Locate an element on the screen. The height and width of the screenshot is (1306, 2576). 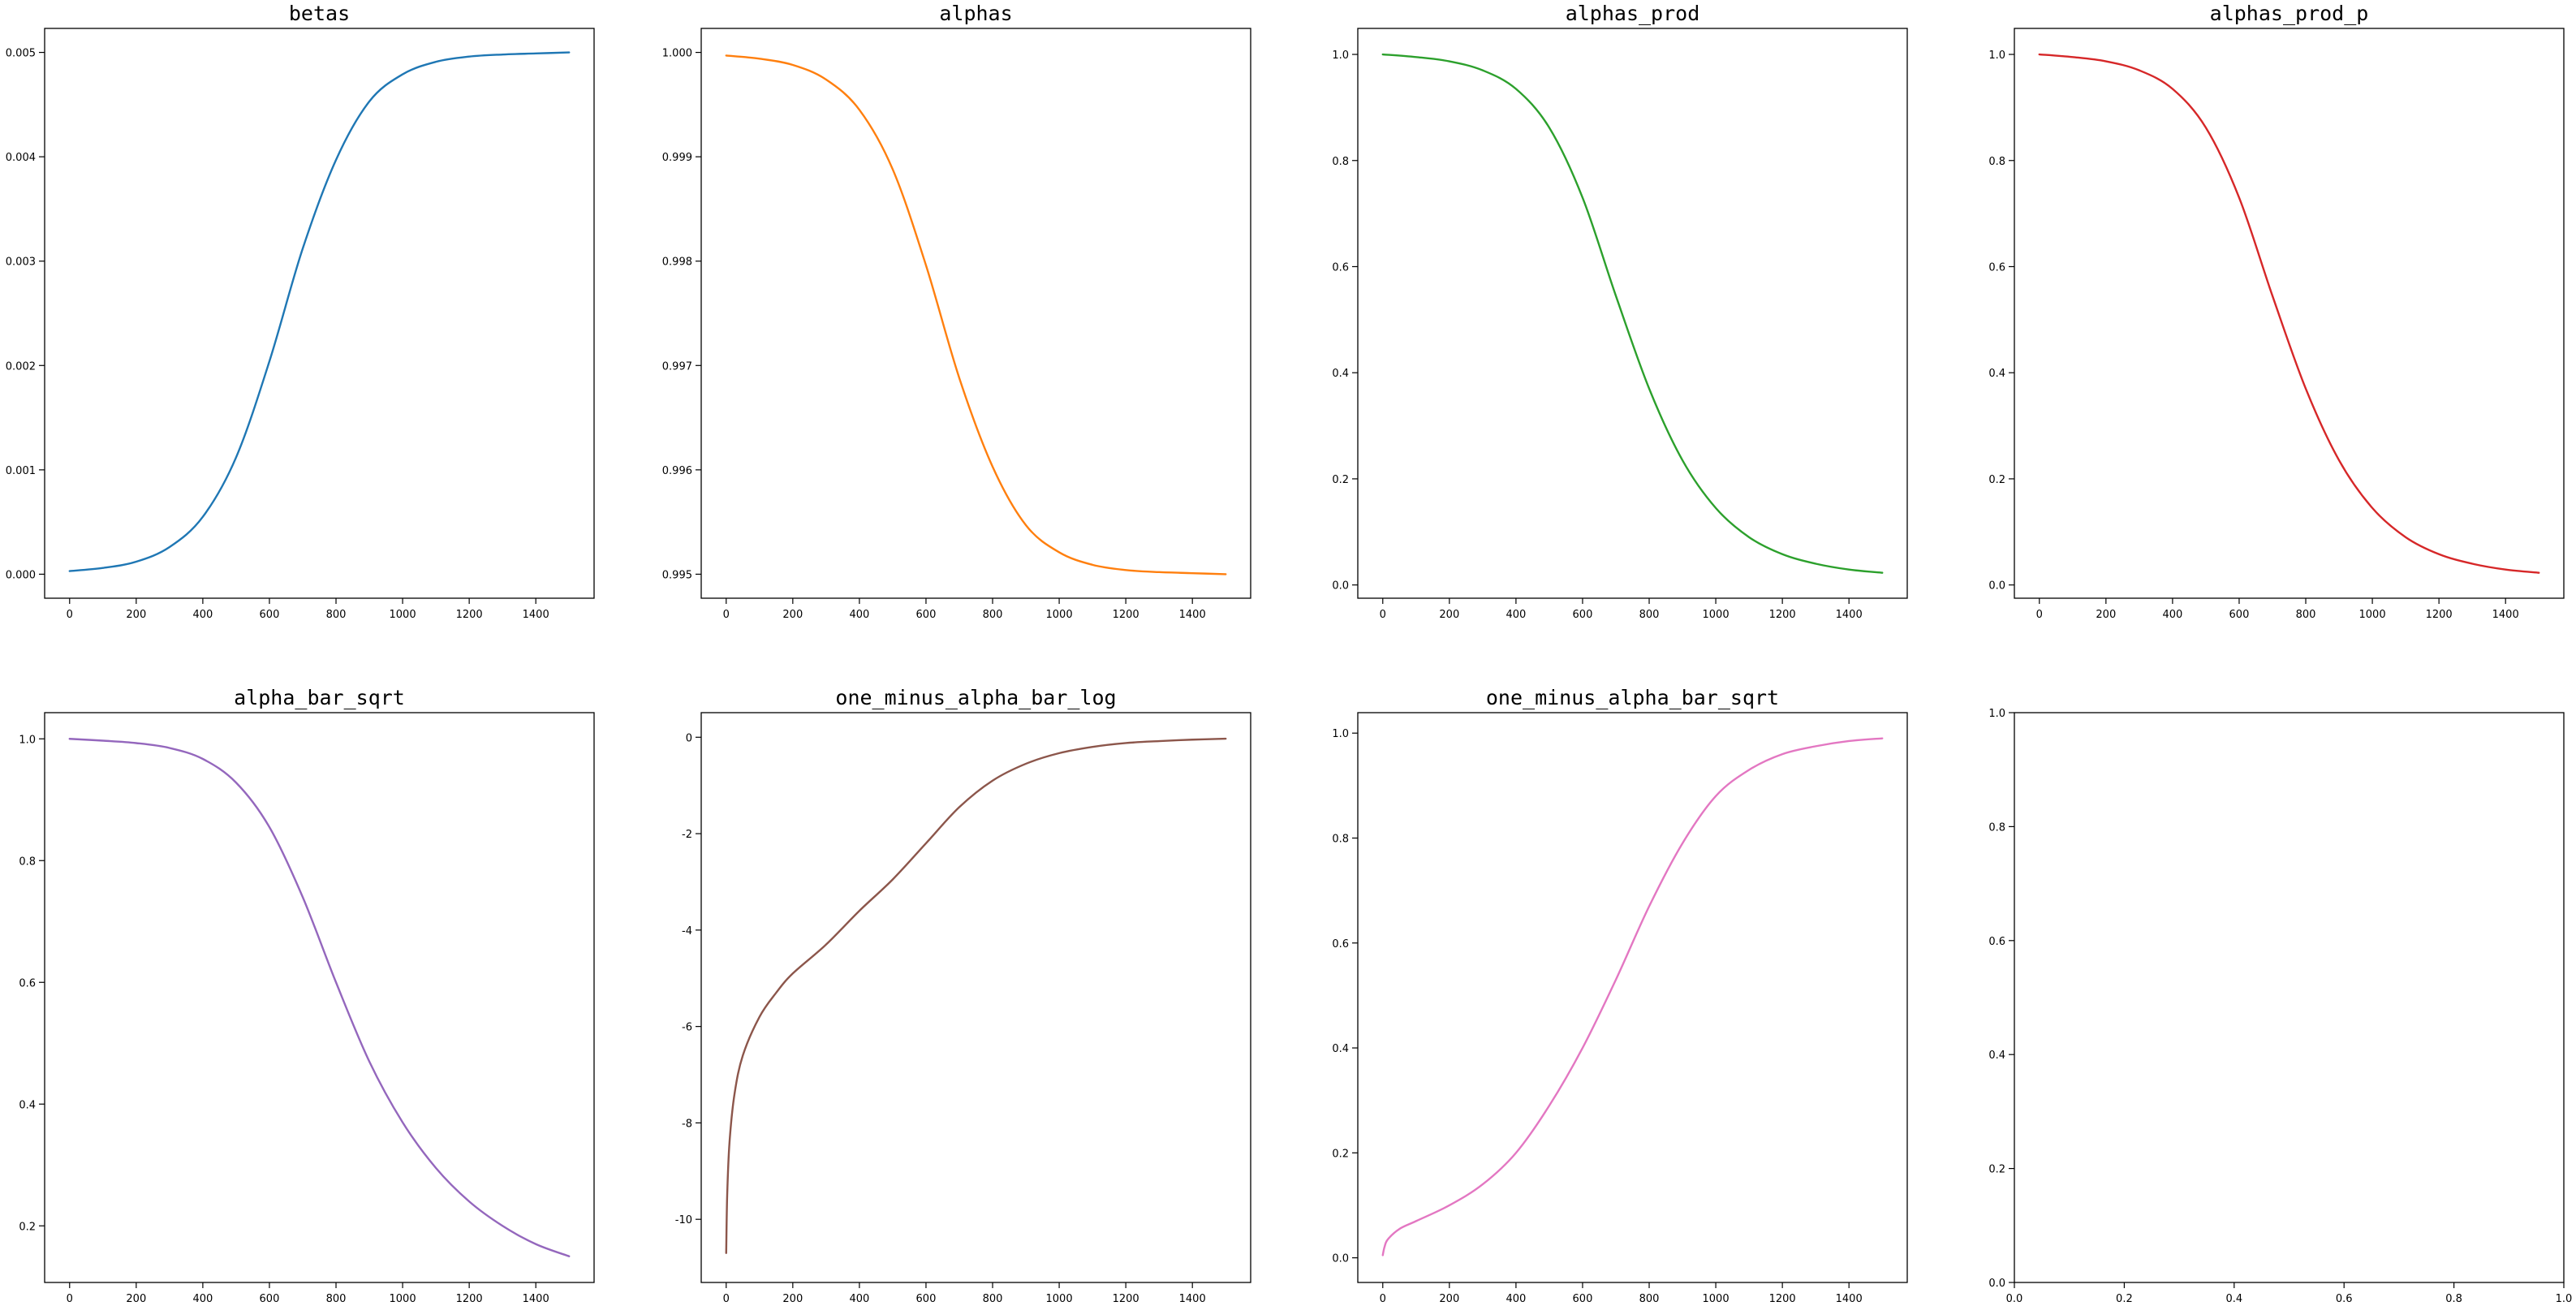
y-tick-label: 0.997 is located at coordinates (677, 366).